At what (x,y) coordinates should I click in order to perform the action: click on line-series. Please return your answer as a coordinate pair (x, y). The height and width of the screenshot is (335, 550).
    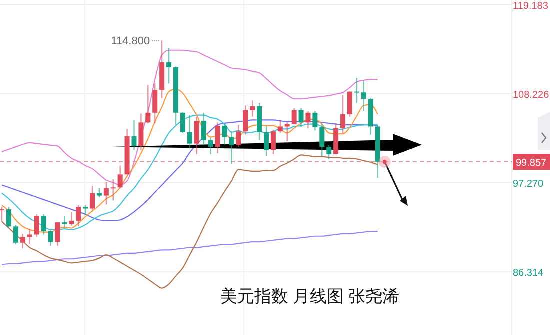
    Looking at the image, I should click on (189, 248).